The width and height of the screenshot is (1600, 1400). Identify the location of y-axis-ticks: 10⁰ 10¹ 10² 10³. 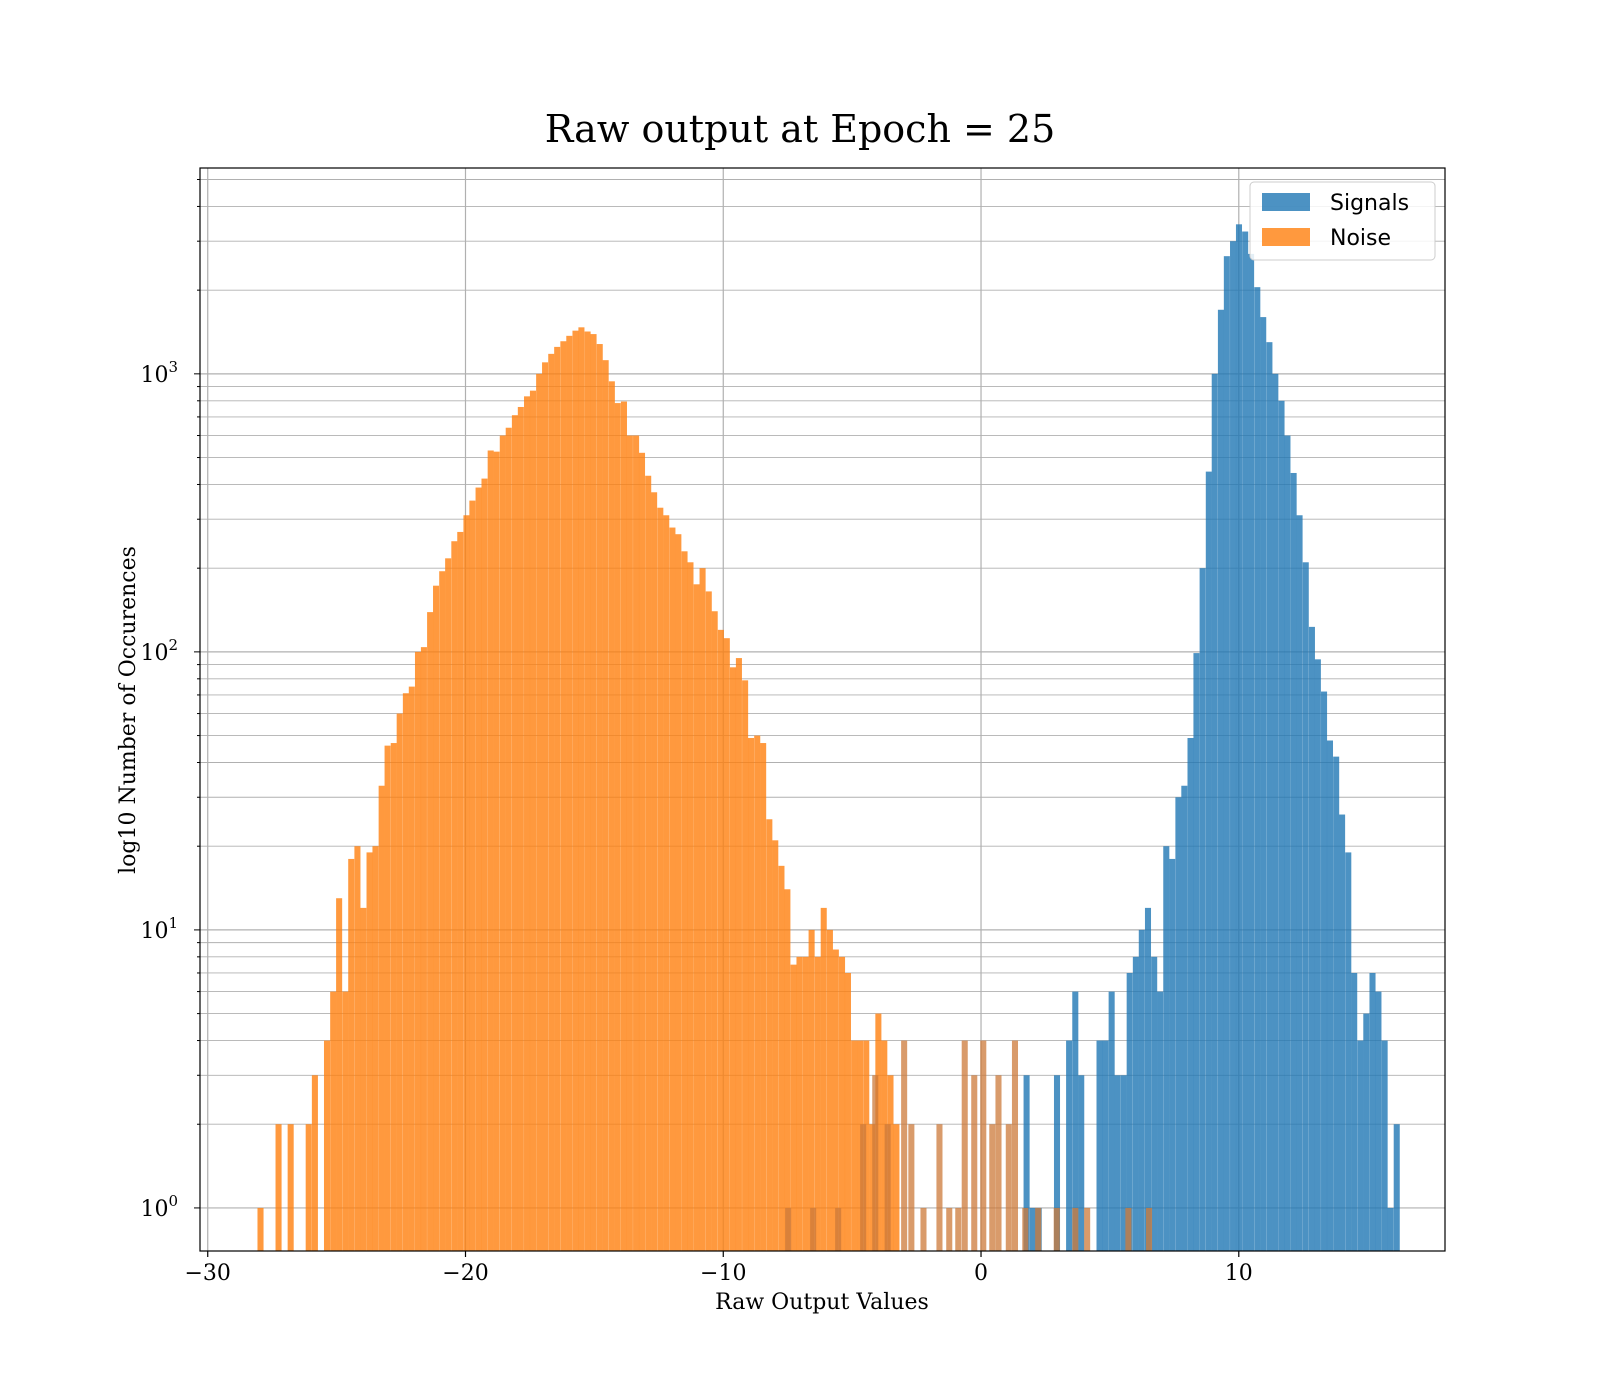
(170, 700).